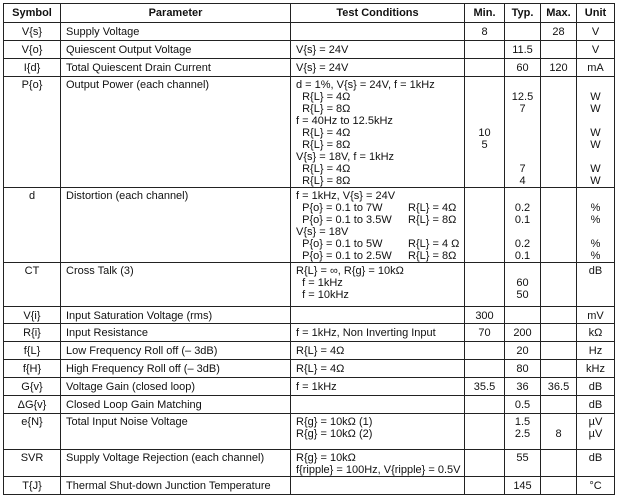  Describe the element at coordinates (380, 405) in the screenshot. I see `conditions-line` at that location.